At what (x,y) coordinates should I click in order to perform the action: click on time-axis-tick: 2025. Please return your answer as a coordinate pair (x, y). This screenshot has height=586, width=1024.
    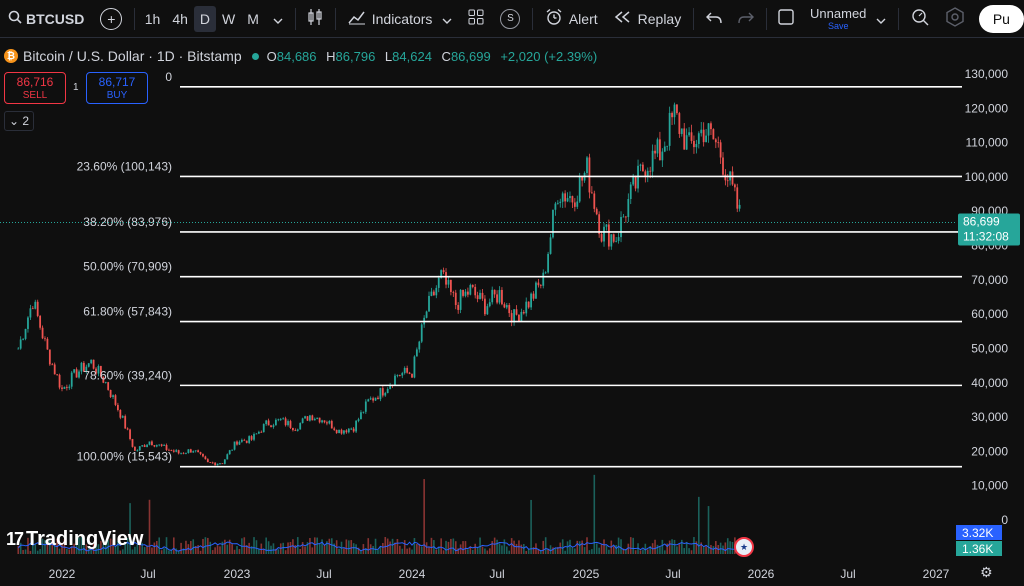
    Looking at the image, I should click on (586, 574).